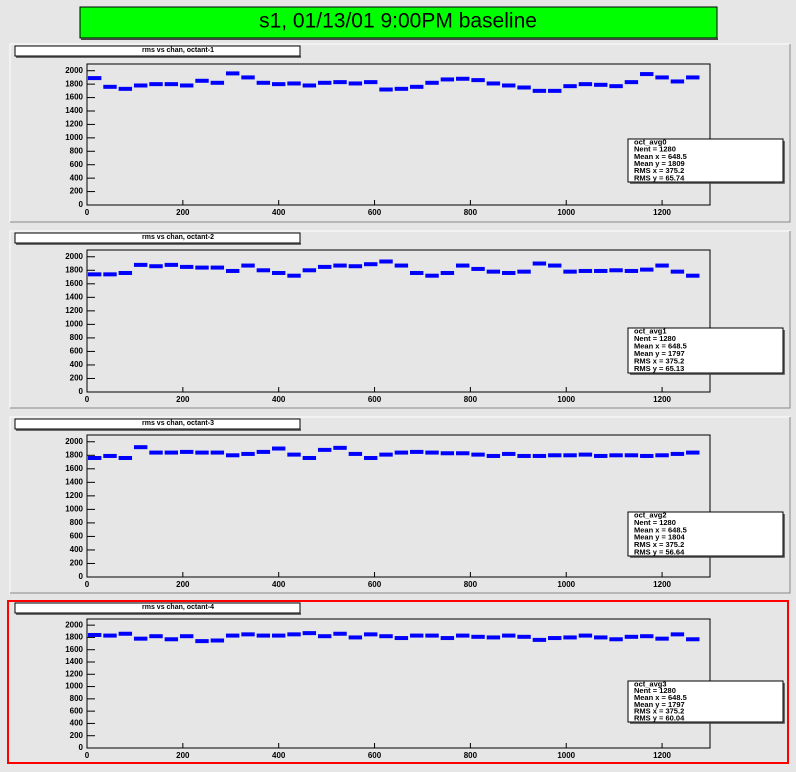  Describe the element at coordinates (659, 353) in the screenshot. I see `stats-line: Mean y = 1797` at that location.